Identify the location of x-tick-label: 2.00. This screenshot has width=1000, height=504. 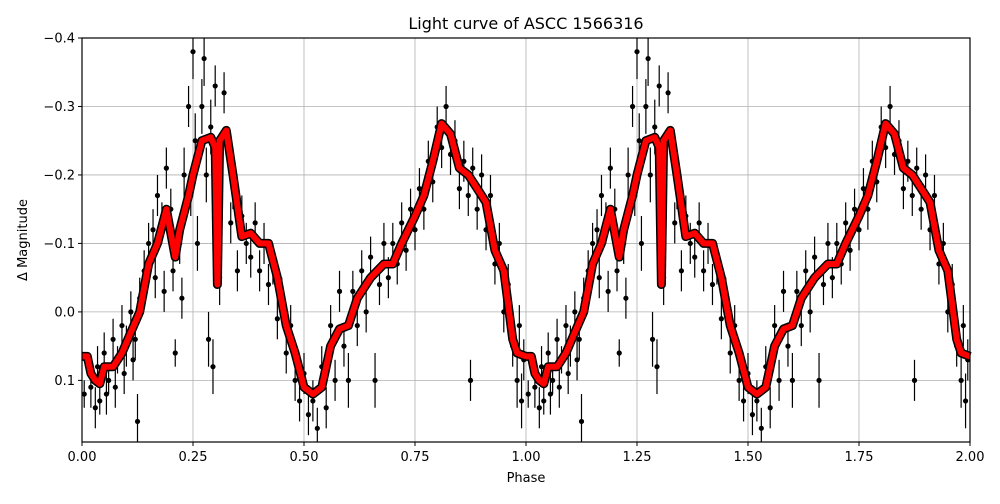
(970, 457).